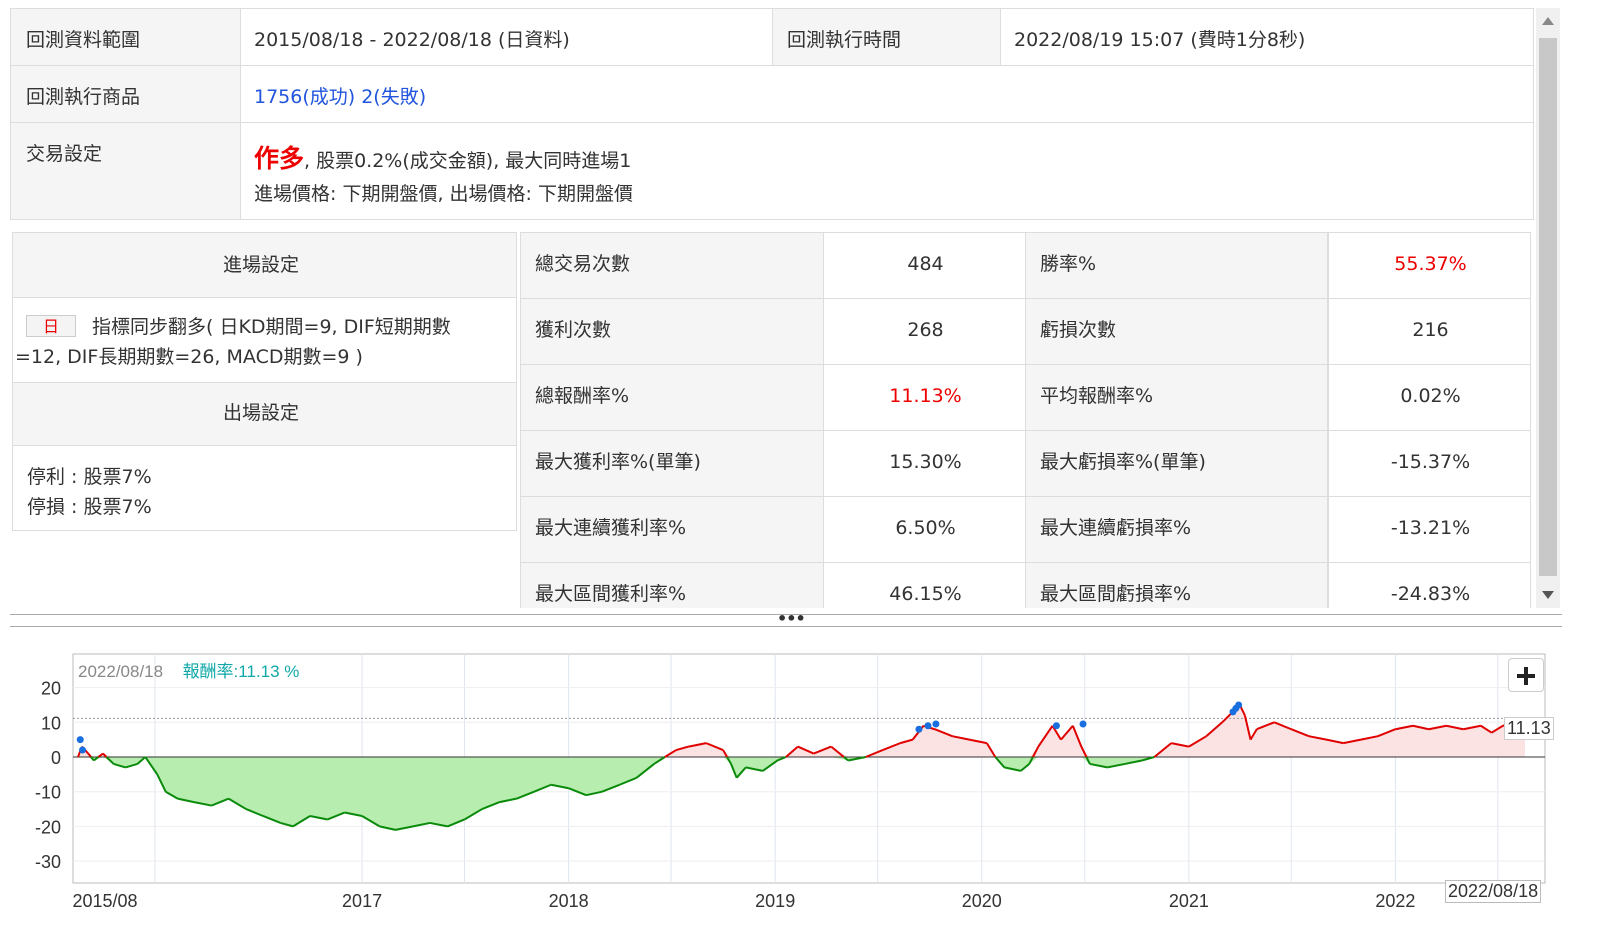 Image resolution: width=1608 pixels, height=947 pixels. I want to click on stats-cell: 虧損次數, so click(1176, 331).